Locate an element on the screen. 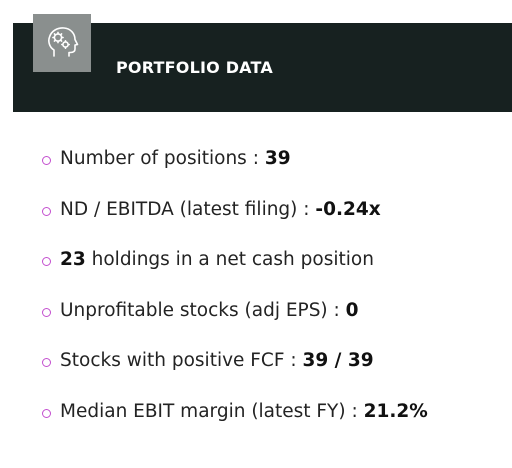 The width and height of the screenshot is (512, 468). stat-label: Median EBIT margin (latest FY) : is located at coordinates (212, 411).